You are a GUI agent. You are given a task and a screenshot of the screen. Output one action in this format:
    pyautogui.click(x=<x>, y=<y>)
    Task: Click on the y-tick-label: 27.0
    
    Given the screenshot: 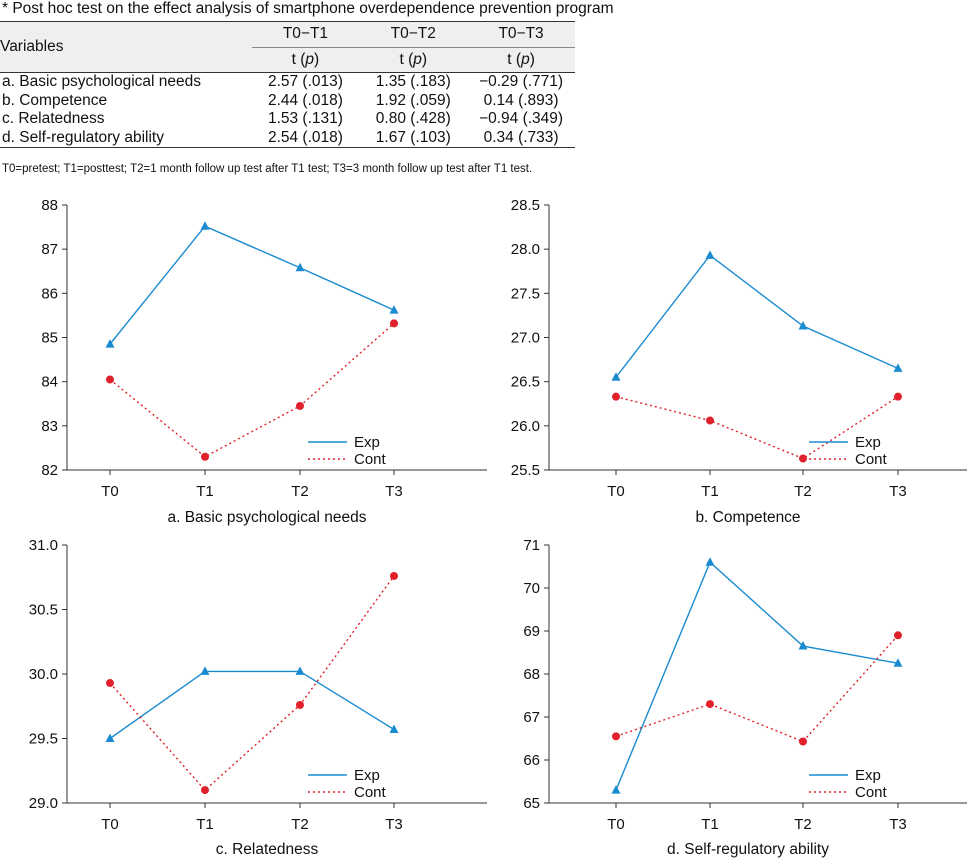 What is the action you would take?
    pyautogui.click(x=525, y=338)
    